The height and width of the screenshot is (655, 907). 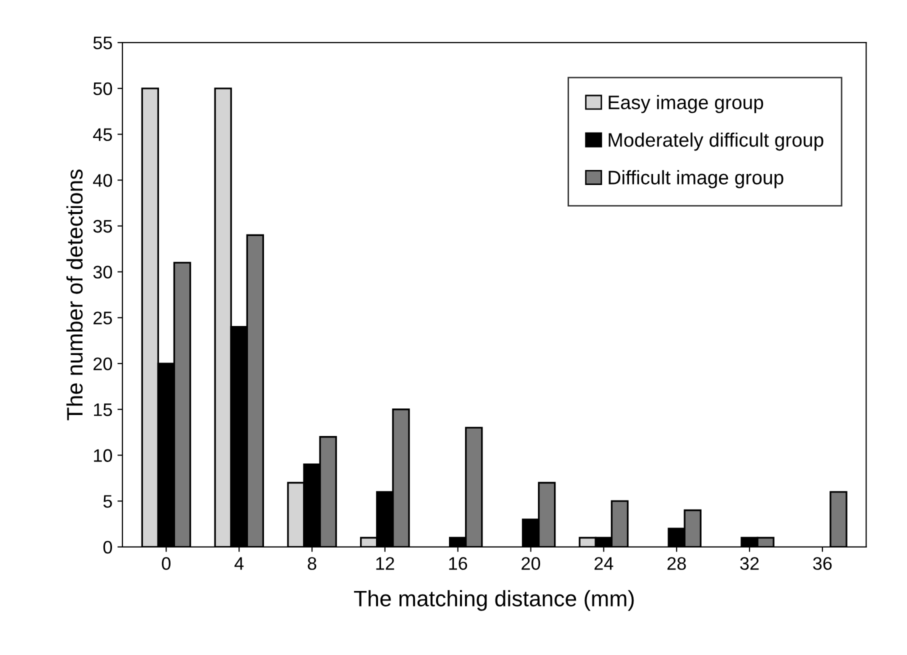 What do you see at coordinates (102, 134) in the screenshot?
I see `y-tick-label: 45` at bounding box center [102, 134].